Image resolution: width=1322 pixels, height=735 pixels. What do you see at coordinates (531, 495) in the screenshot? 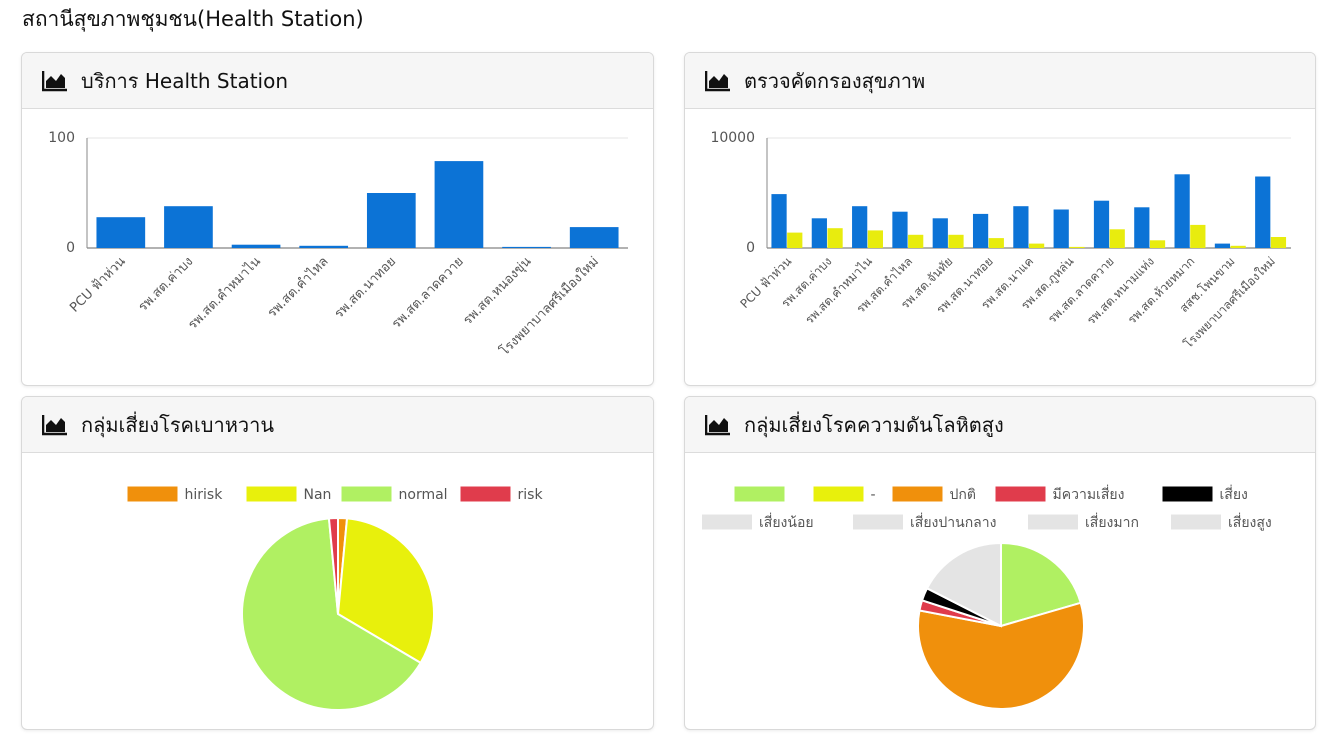
I see `legend-label: risk` at bounding box center [531, 495].